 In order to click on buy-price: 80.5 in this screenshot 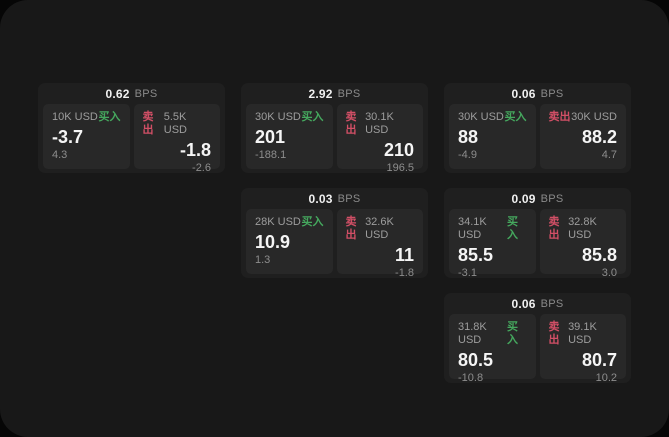, I will do `click(476, 360)`.